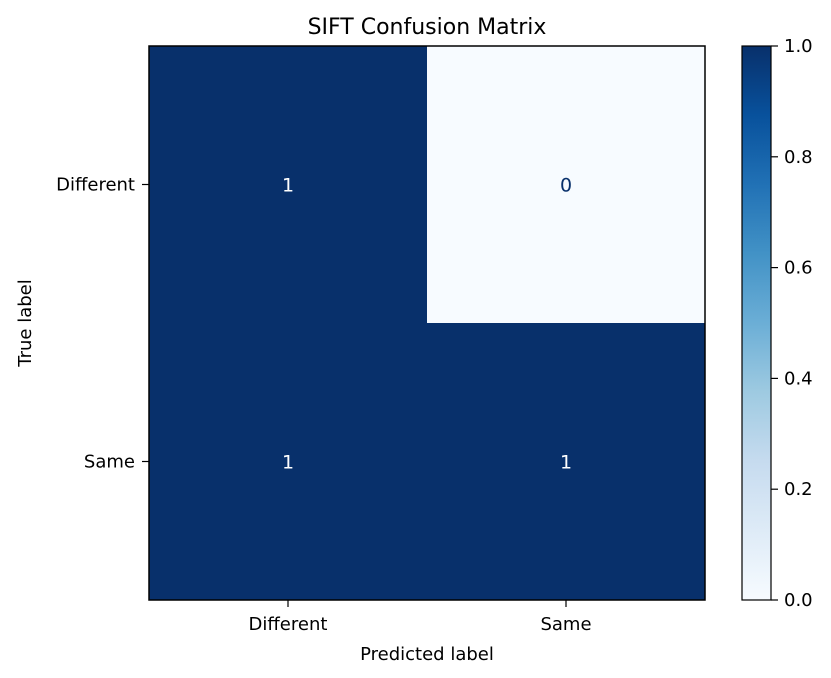 Image resolution: width=831 pixels, height=678 pixels. I want to click on y-tick-label: Same, so click(109, 462).